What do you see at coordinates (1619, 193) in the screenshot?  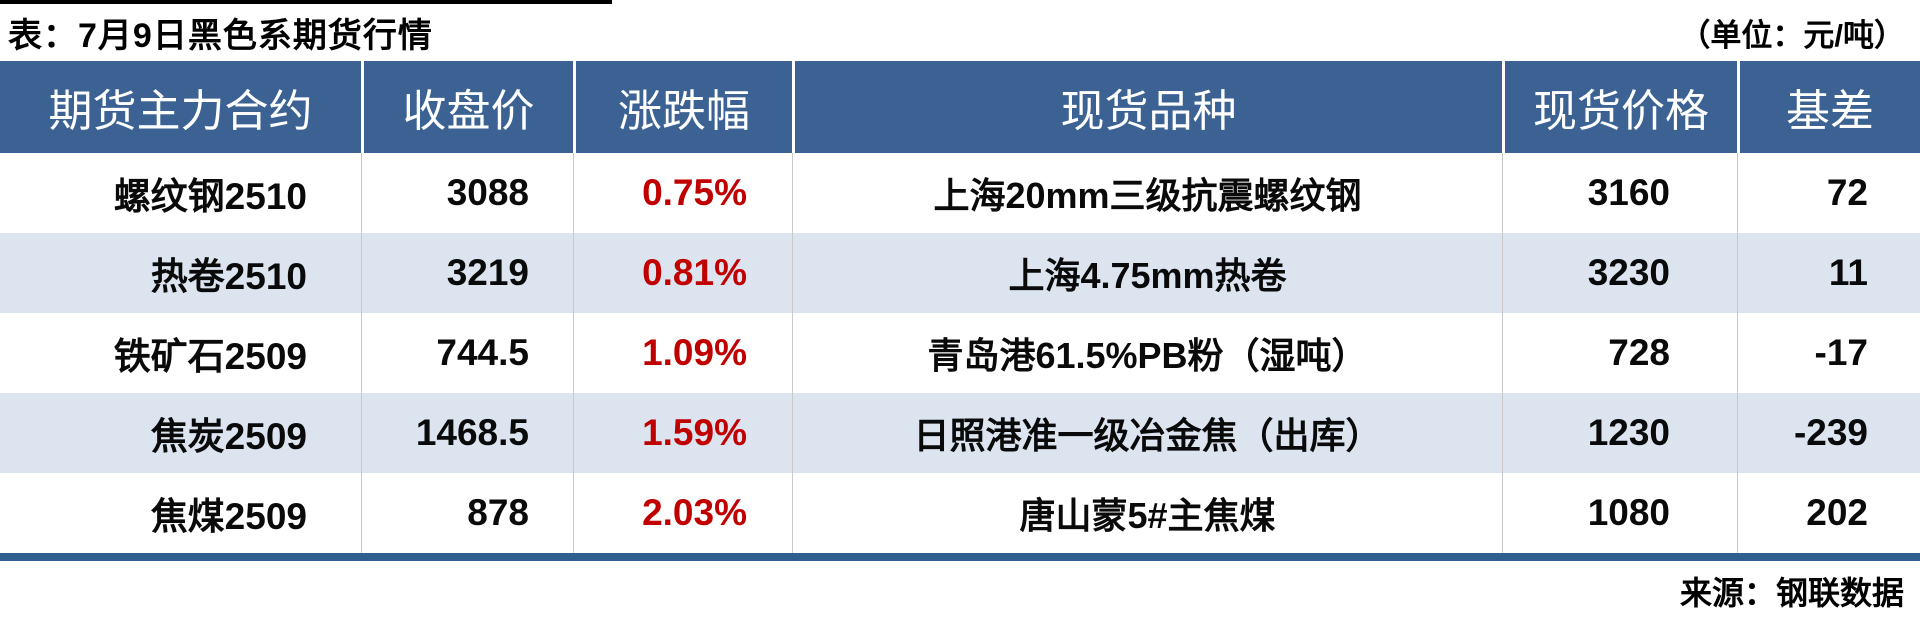 I see `cell-spot-price: 3160` at bounding box center [1619, 193].